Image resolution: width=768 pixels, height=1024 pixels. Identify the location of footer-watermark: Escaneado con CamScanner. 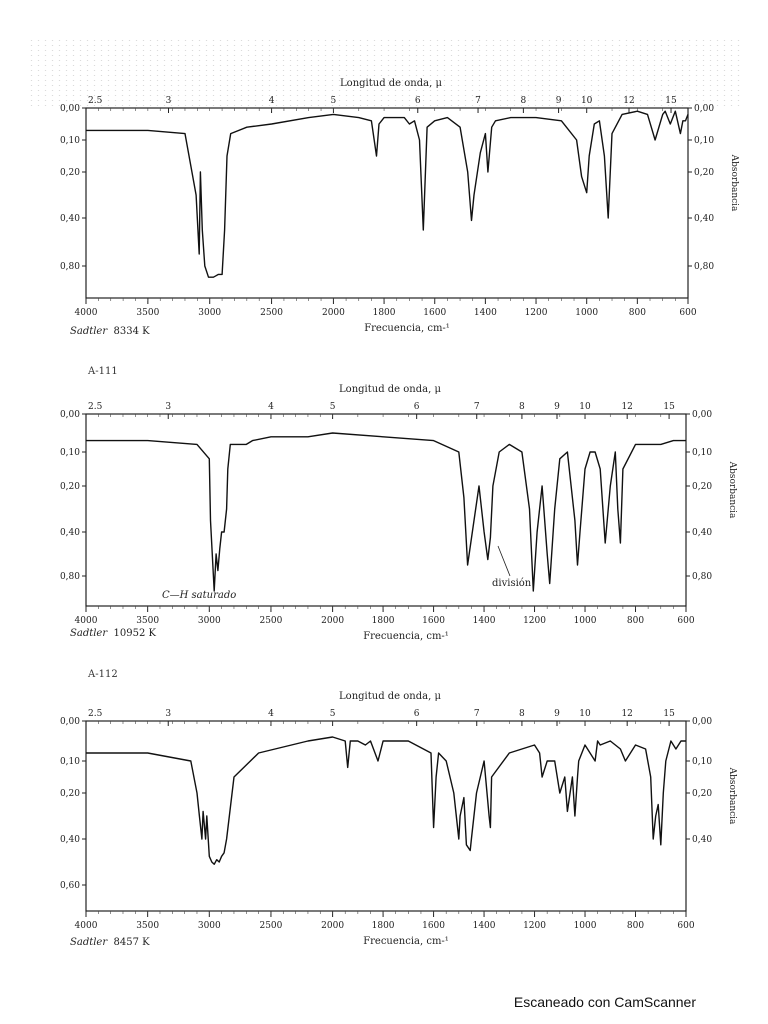
(604, 1002).